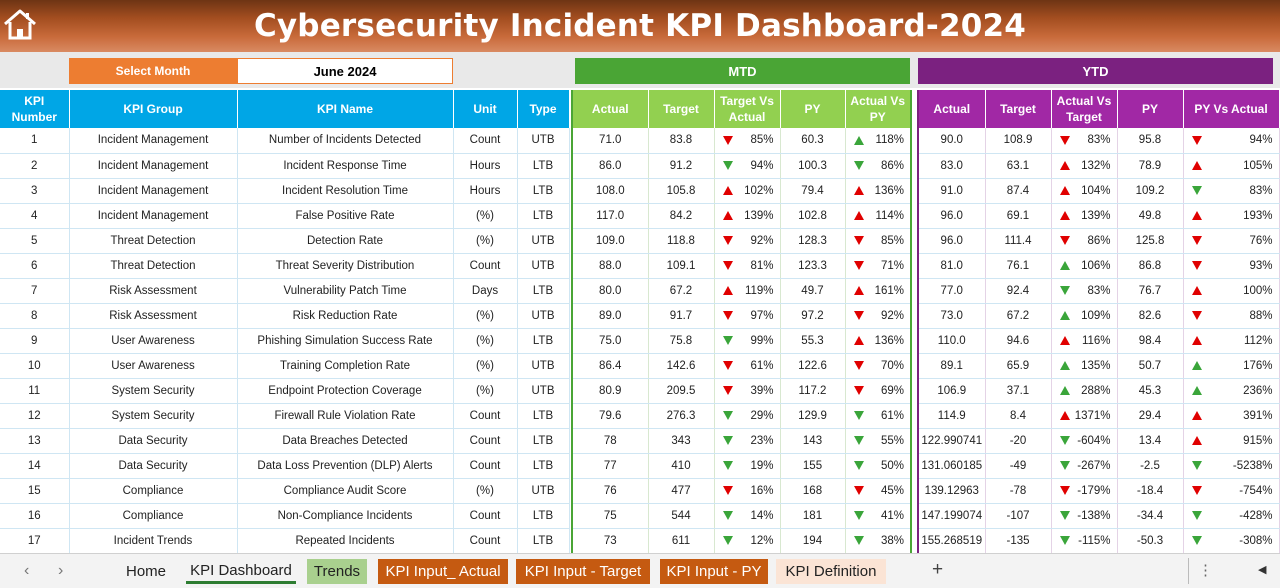  Describe the element at coordinates (27, 570) in the screenshot. I see `chevron-left-icon: ‹` at that location.